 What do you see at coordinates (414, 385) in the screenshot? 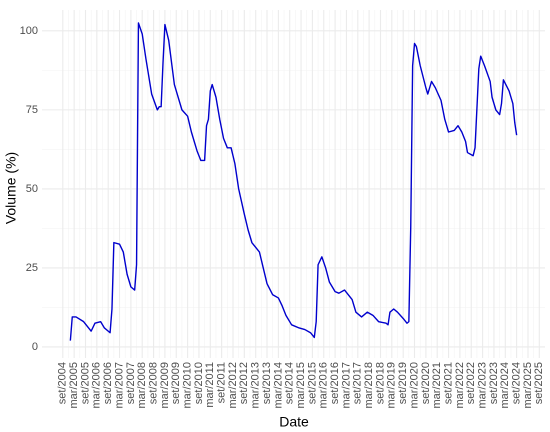
I see `x-tick-label: mar/2020` at bounding box center [414, 385].